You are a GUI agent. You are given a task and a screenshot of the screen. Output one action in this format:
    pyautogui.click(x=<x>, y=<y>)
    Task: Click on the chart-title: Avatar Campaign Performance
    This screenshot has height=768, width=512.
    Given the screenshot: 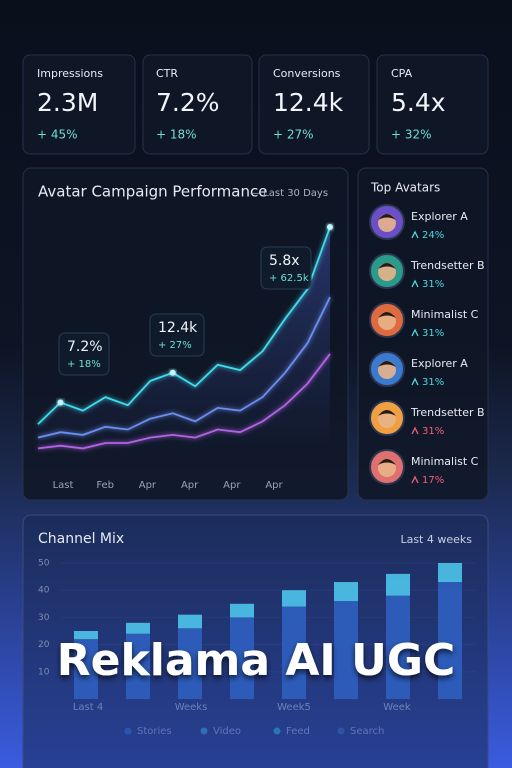 What is the action you would take?
    pyautogui.click(x=152, y=192)
    